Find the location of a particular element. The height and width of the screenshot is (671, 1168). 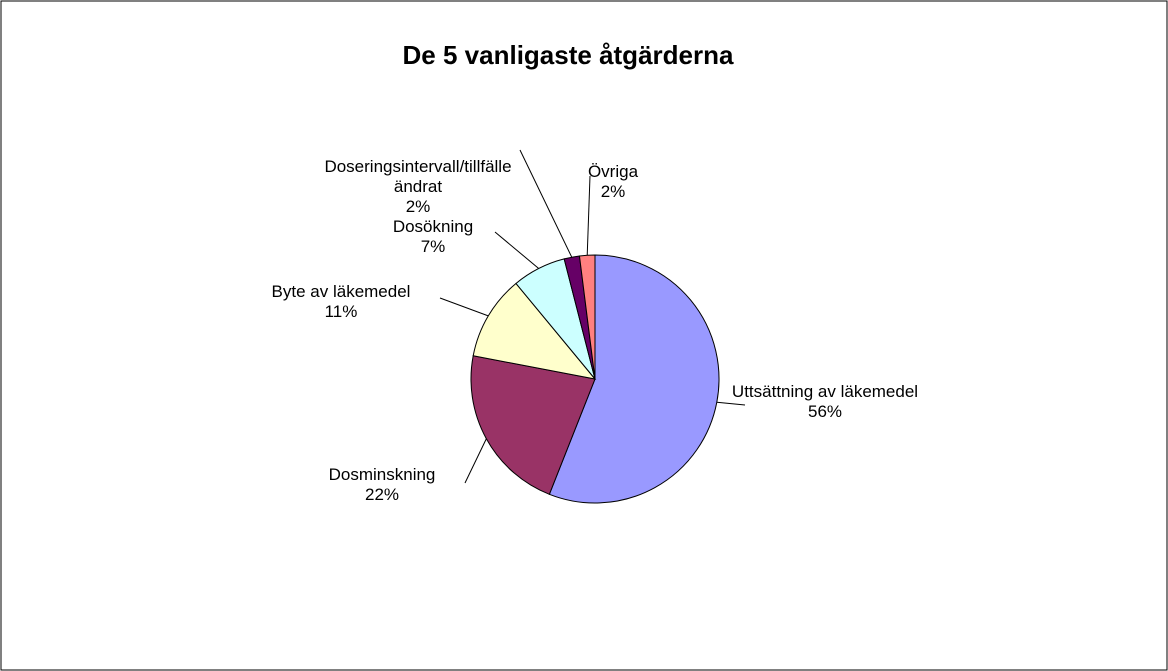

category-label: Doseringsintervall/tillfälle ändrat is located at coordinates (417, 176).